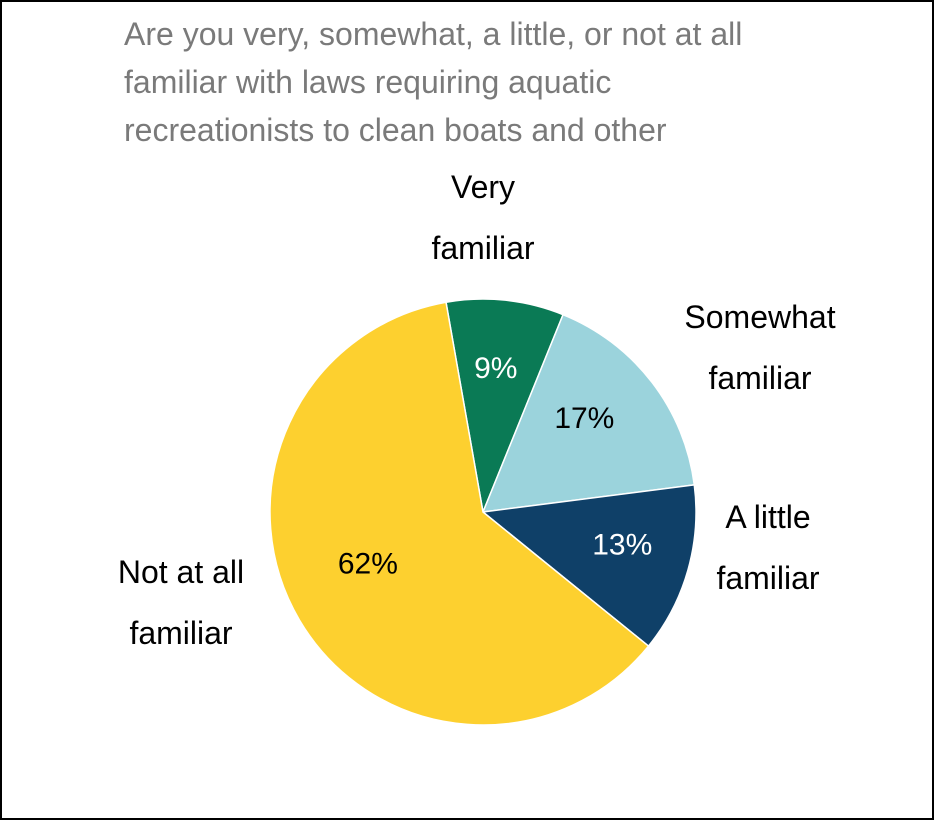  I want to click on slice-label-not-at-all-line-1: Not at all, so click(181, 572).